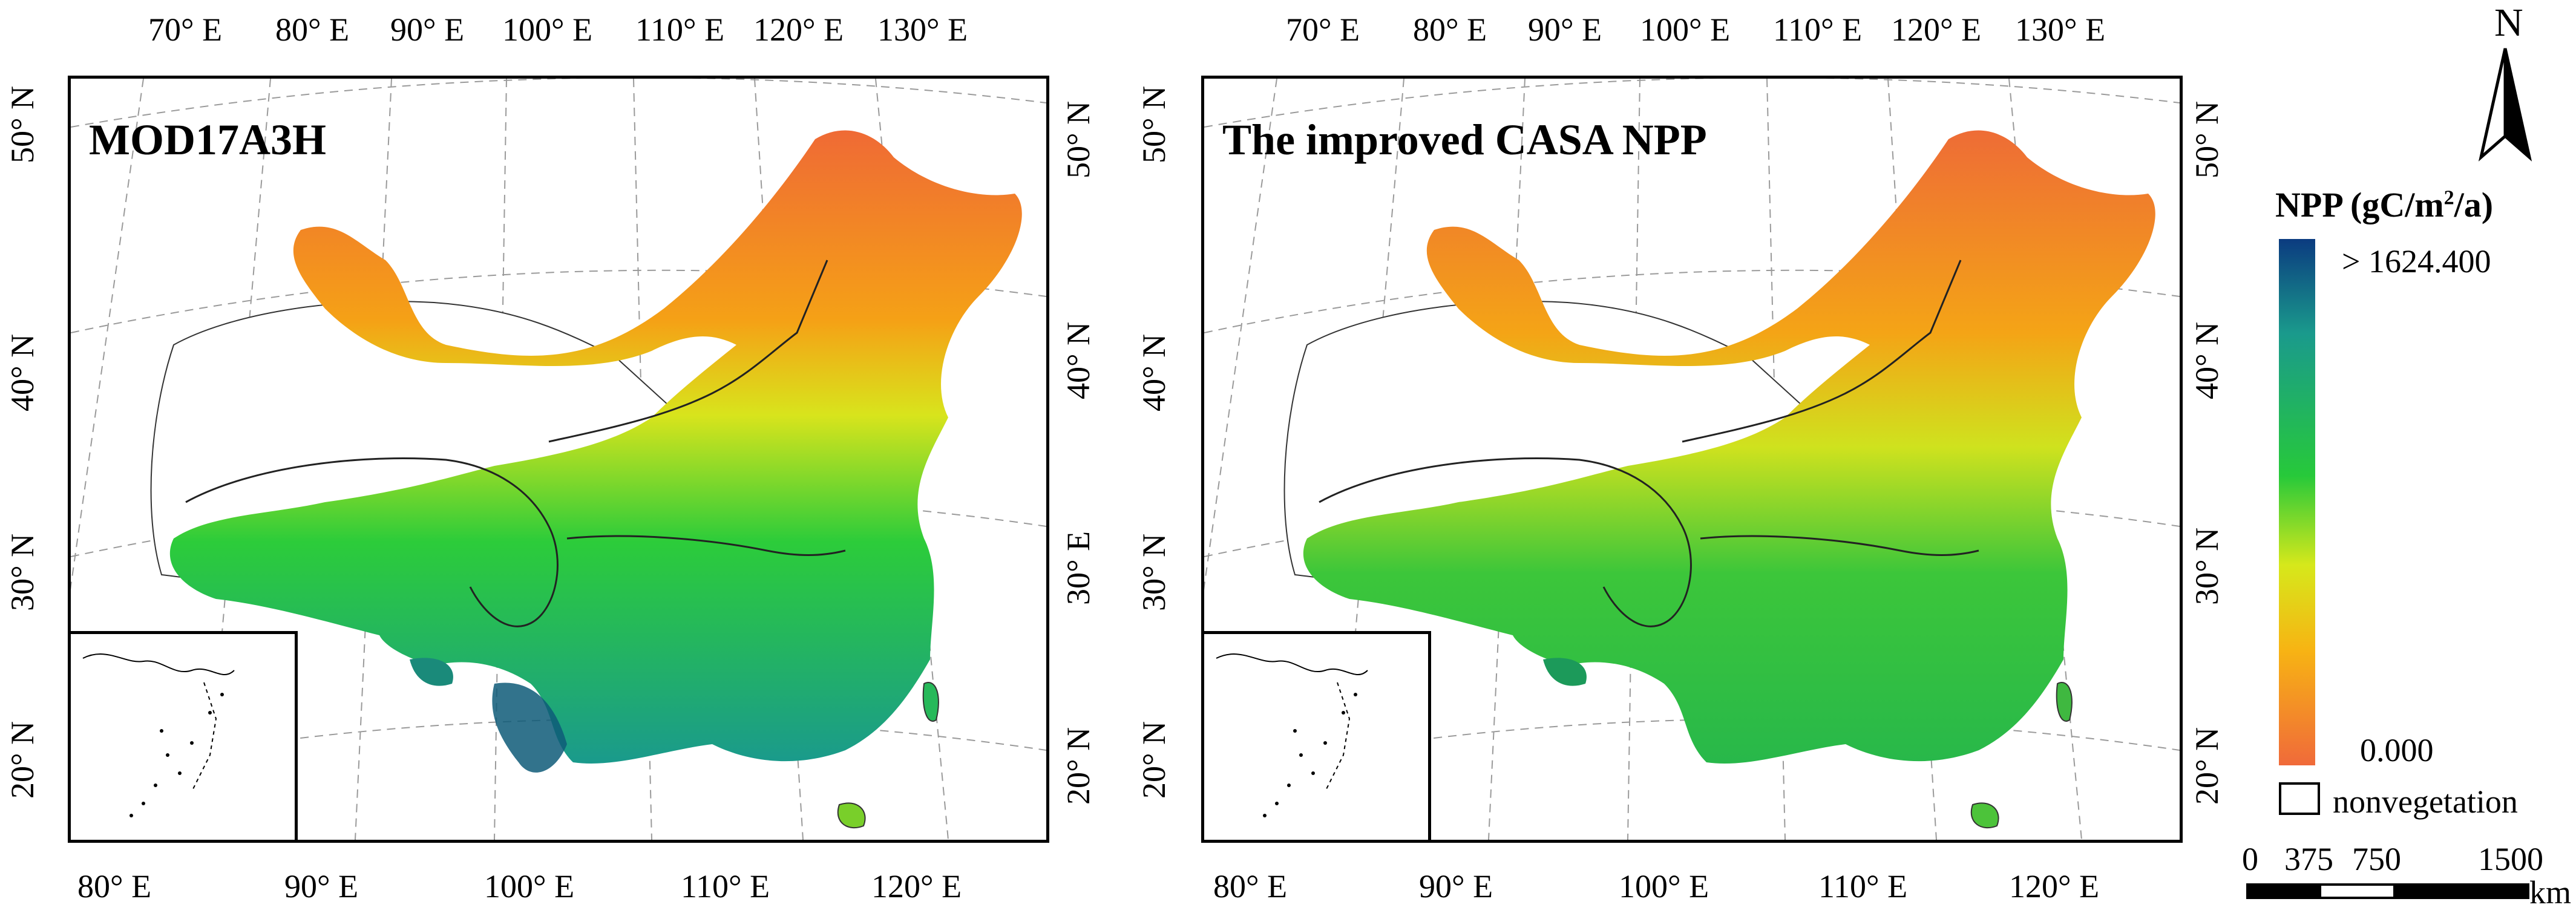  Describe the element at coordinates (2308, 859) in the screenshot. I see `scale-label: 375` at that location.